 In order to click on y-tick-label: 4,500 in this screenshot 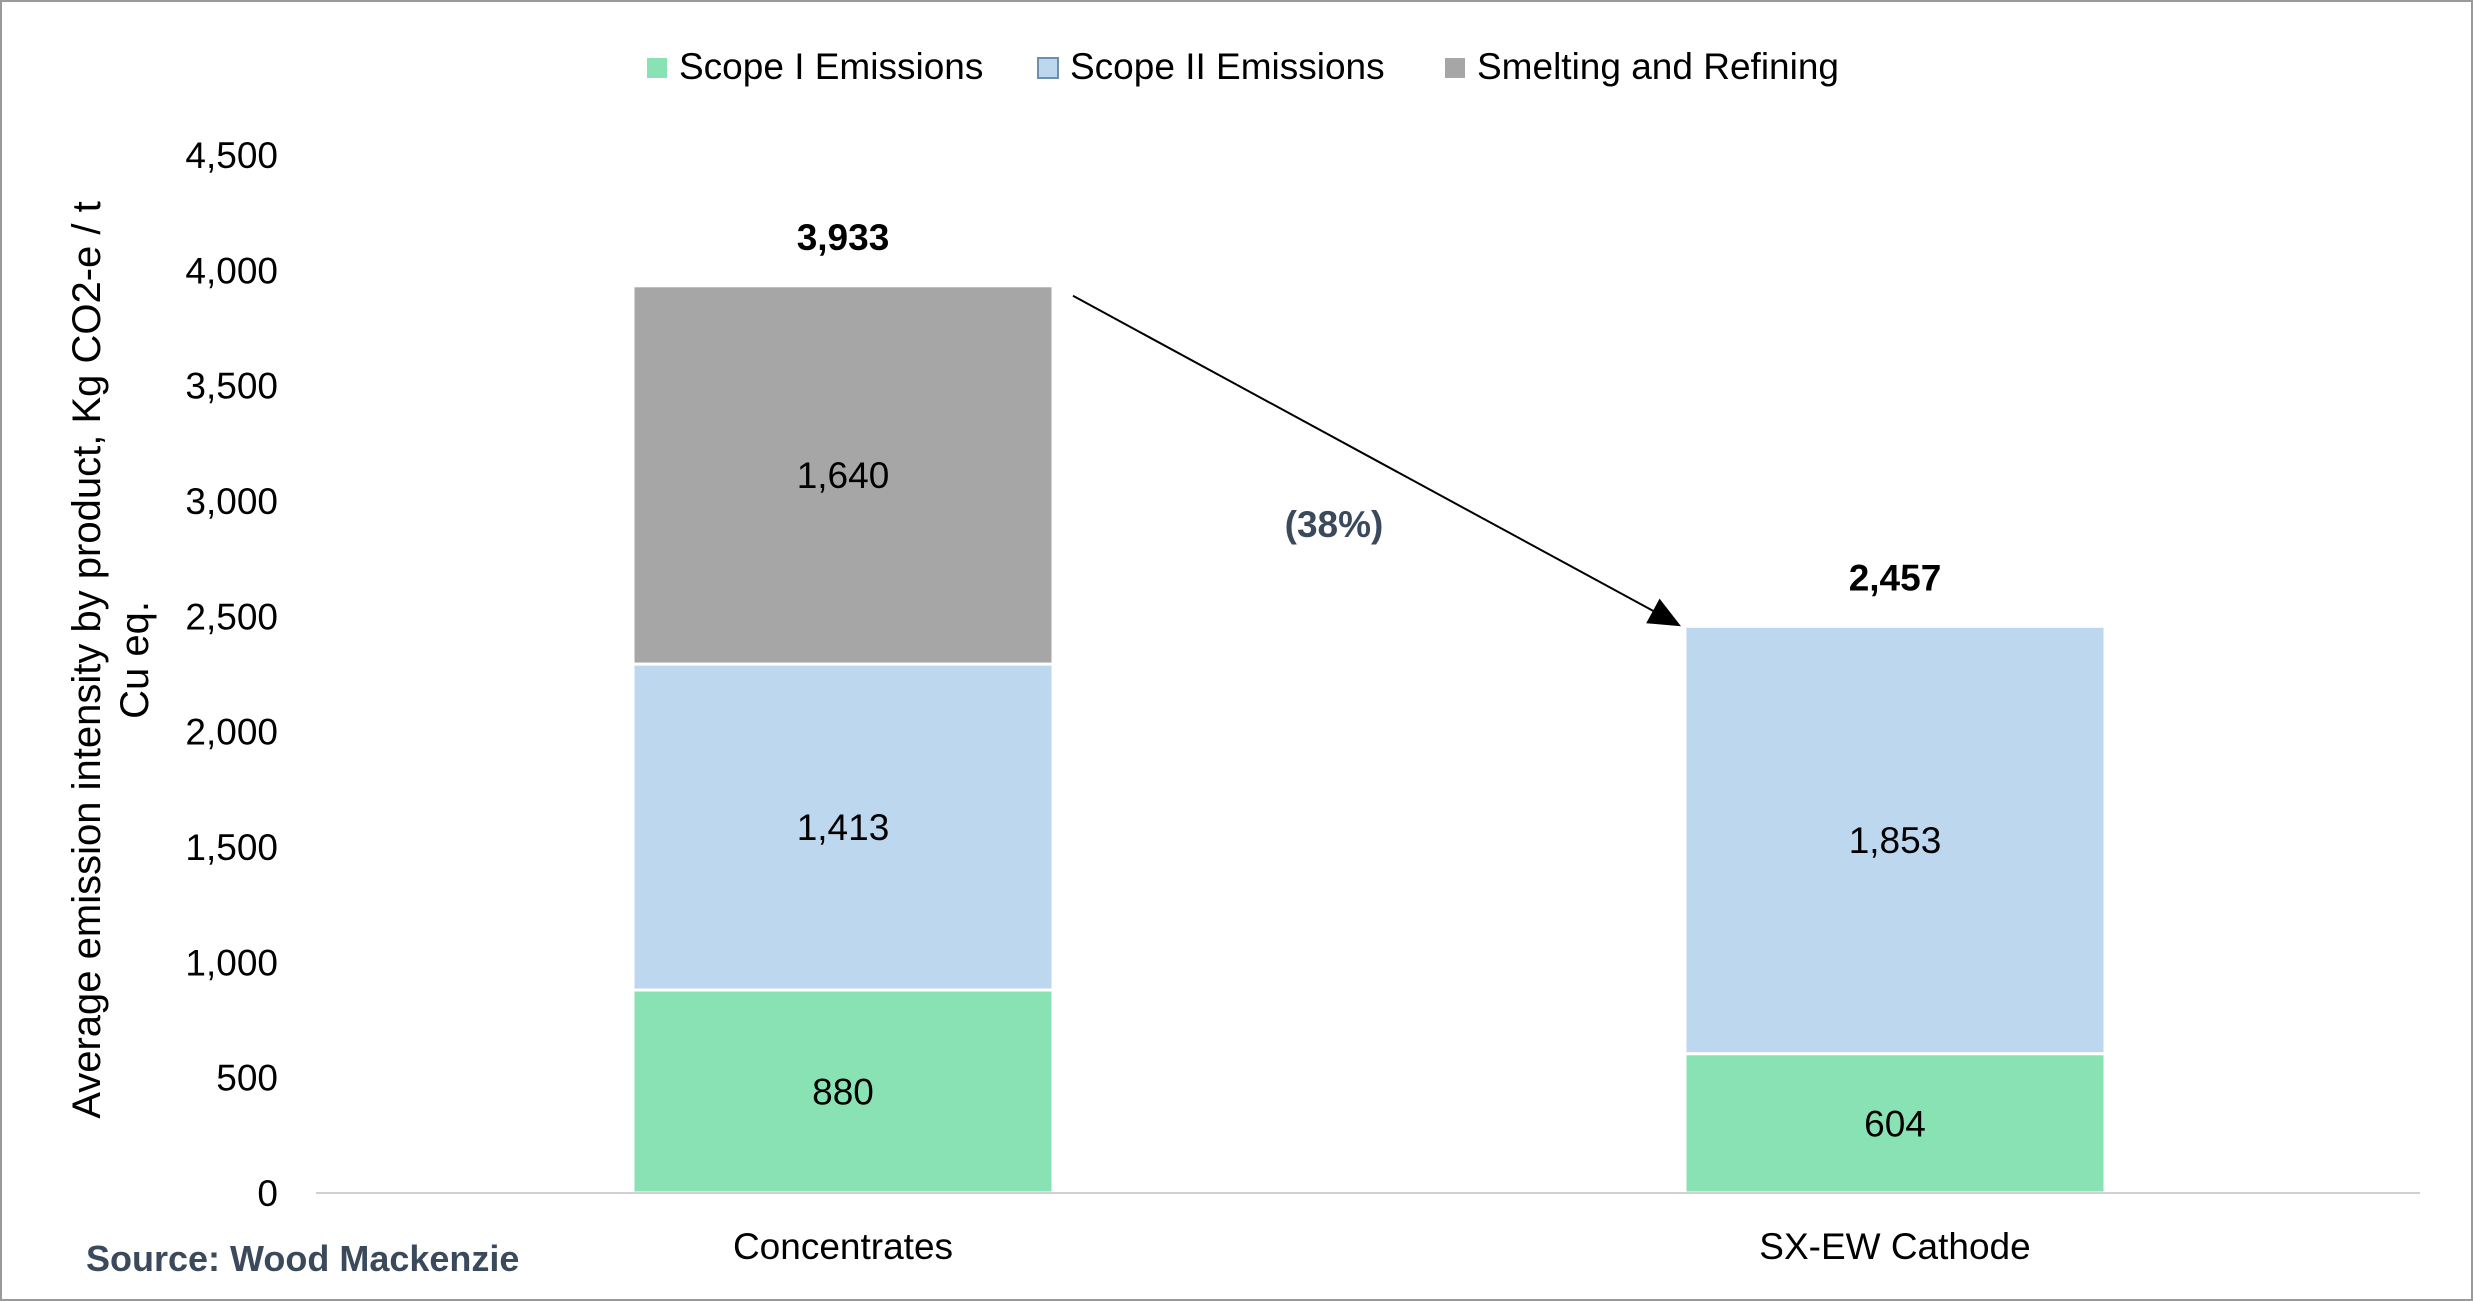, I will do `click(231, 155)`.